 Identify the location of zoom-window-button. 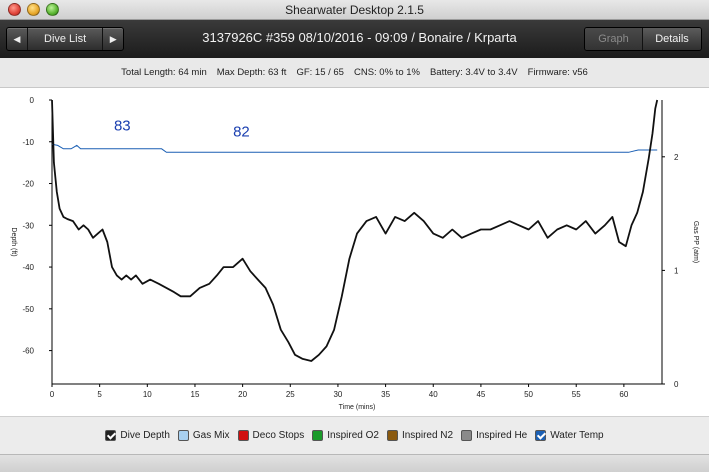
(52, 9).